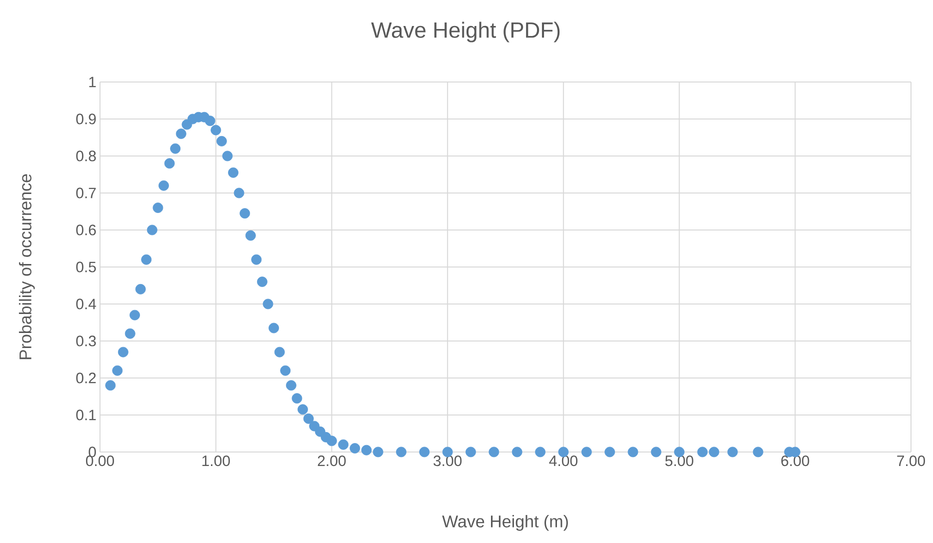 The height and width of the screenshot is (543, 933). What do you see at coordinates (100, 461) in the screenshot?
I see `x-tick-label: 0.00` at bounding box center [100, 461].